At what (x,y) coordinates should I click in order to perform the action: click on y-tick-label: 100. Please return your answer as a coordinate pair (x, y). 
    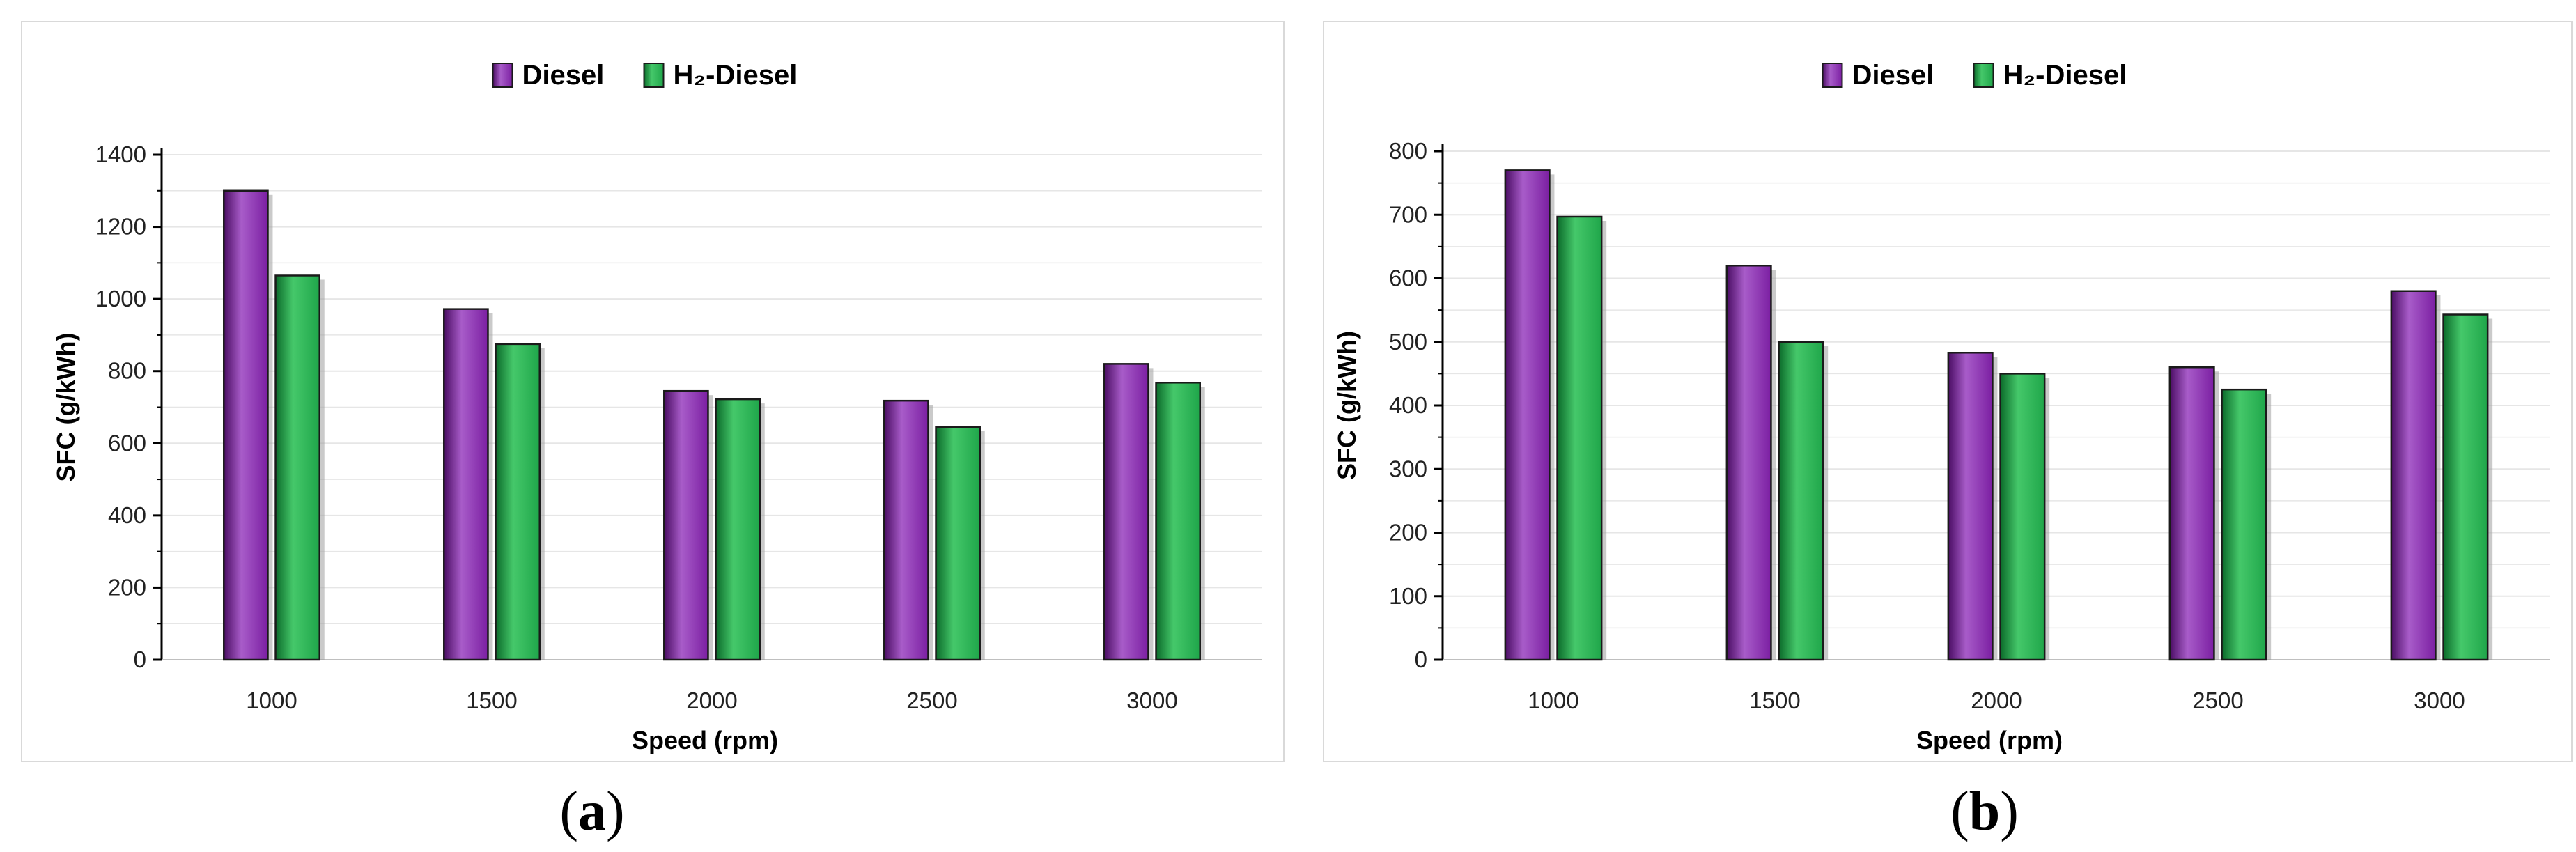
    Looking at the image, I should click on (1408, 596).